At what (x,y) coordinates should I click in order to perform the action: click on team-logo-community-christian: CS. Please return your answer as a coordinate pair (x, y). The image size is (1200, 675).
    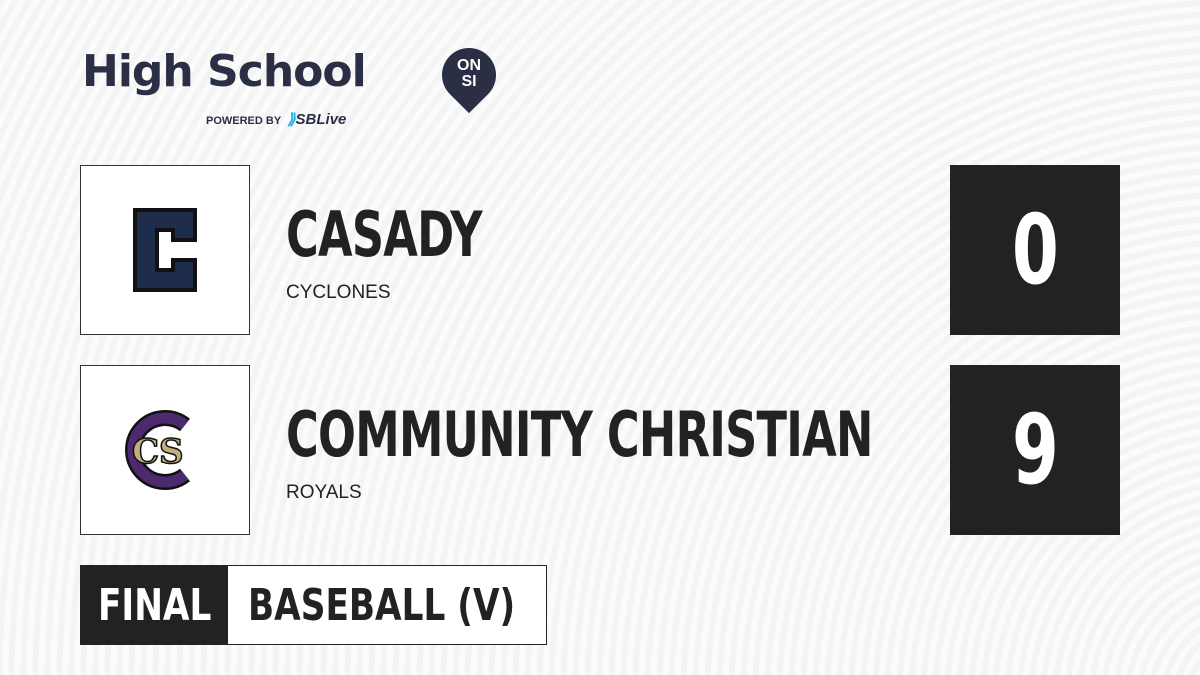
    Looking at the image, I should click on (165, 450).